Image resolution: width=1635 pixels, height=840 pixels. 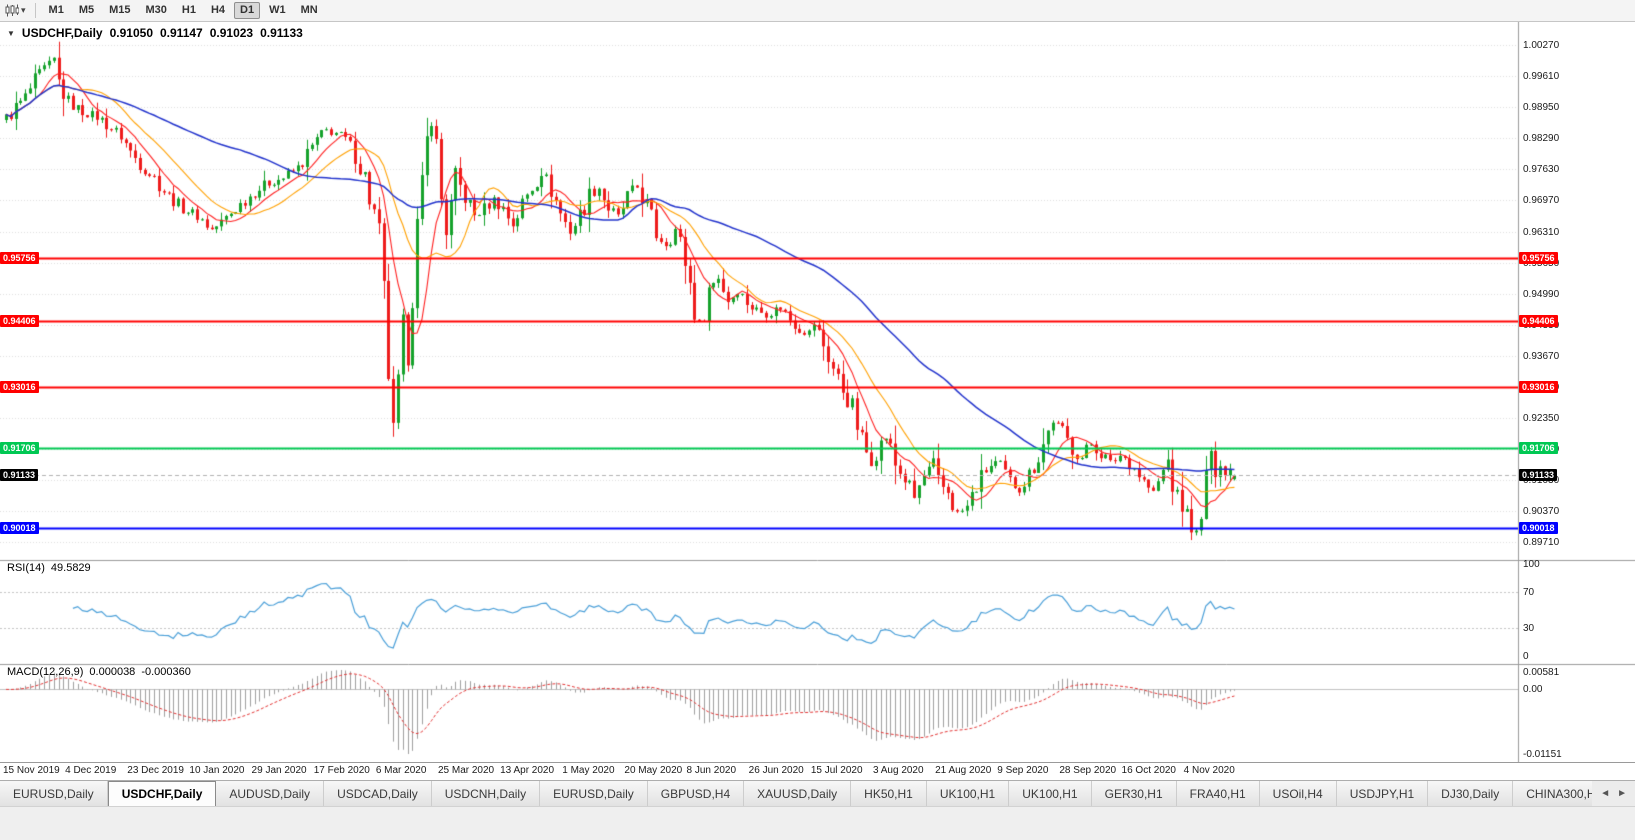 I want to click on toolbar: ▾ M1 M5 M15 M30 H1 H4 D1 W1 MN, so click(x=817, y=11).